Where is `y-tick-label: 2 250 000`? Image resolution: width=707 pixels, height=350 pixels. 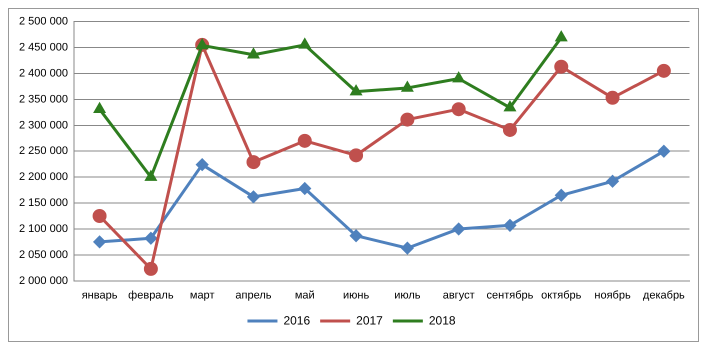 y-tick-label: 2 250 000 is located at coordinates (43, 151).